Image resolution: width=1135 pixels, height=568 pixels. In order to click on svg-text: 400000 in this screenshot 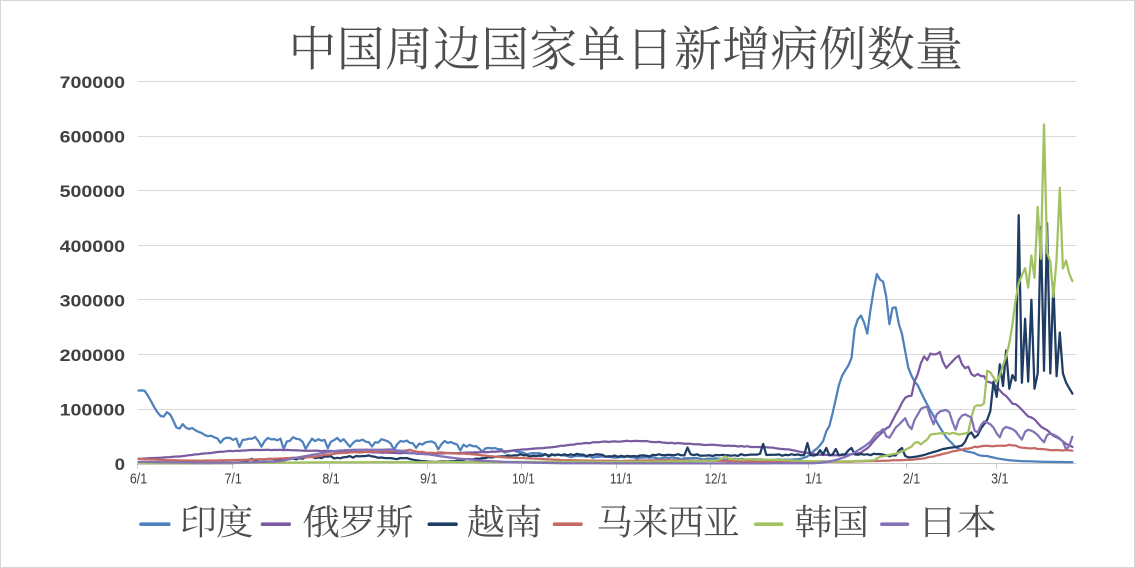, I will do `click(92, 247)`.